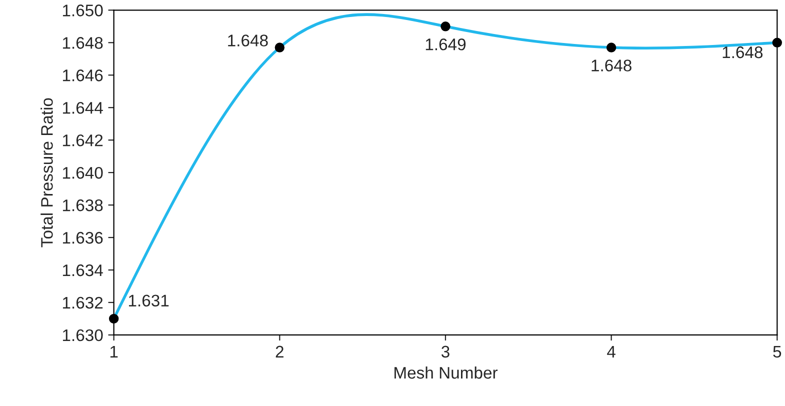 This screenshot has width=785, height=406. What do you see at coordinates (280, 352) in the screenshot?
I see `x-tick-label: 2` at bounding box center [280, 352].